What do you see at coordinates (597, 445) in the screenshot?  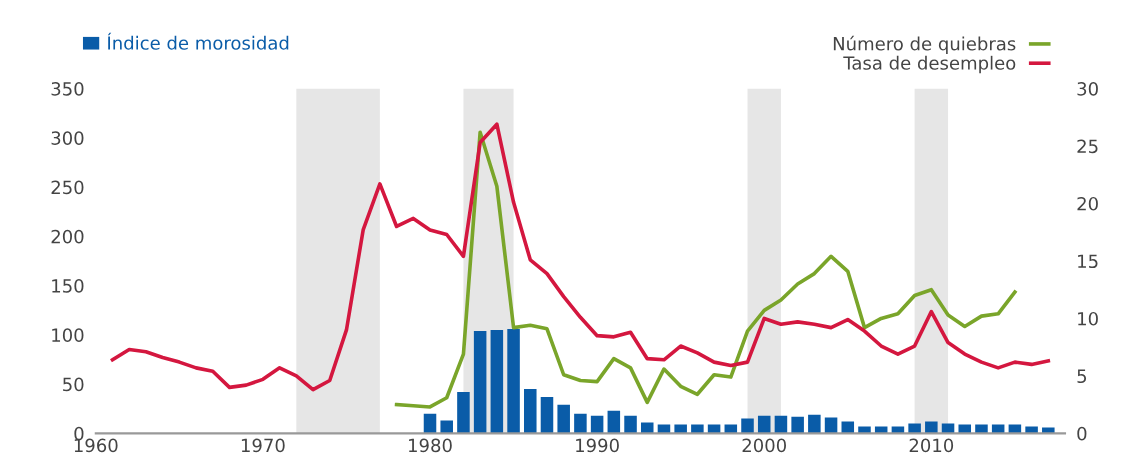 I see `x-tick-label: 1990` at bounding box center [597, 445].